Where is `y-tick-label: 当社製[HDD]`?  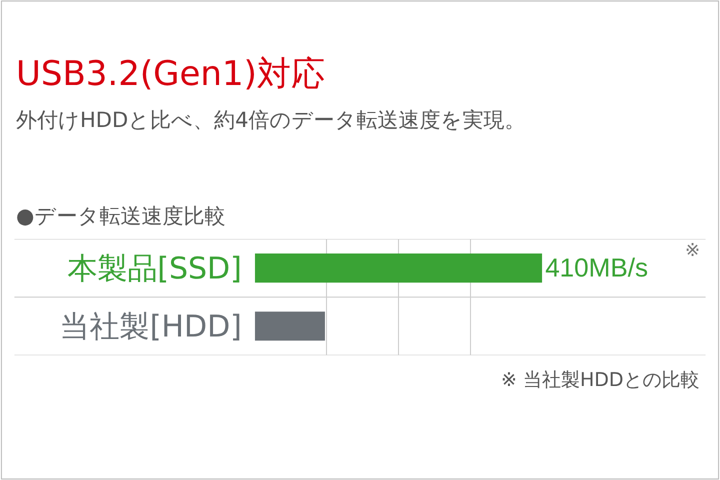 y-tick-label: 当社製[HDD] is located at coordinates (151, 327).